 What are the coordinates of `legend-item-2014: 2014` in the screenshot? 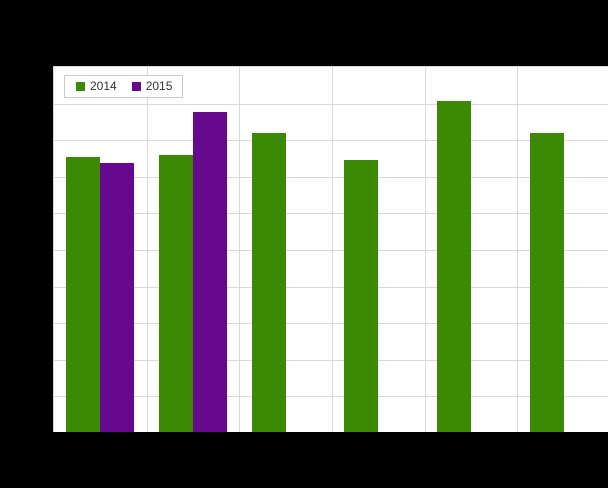 It's located at (96, 86).